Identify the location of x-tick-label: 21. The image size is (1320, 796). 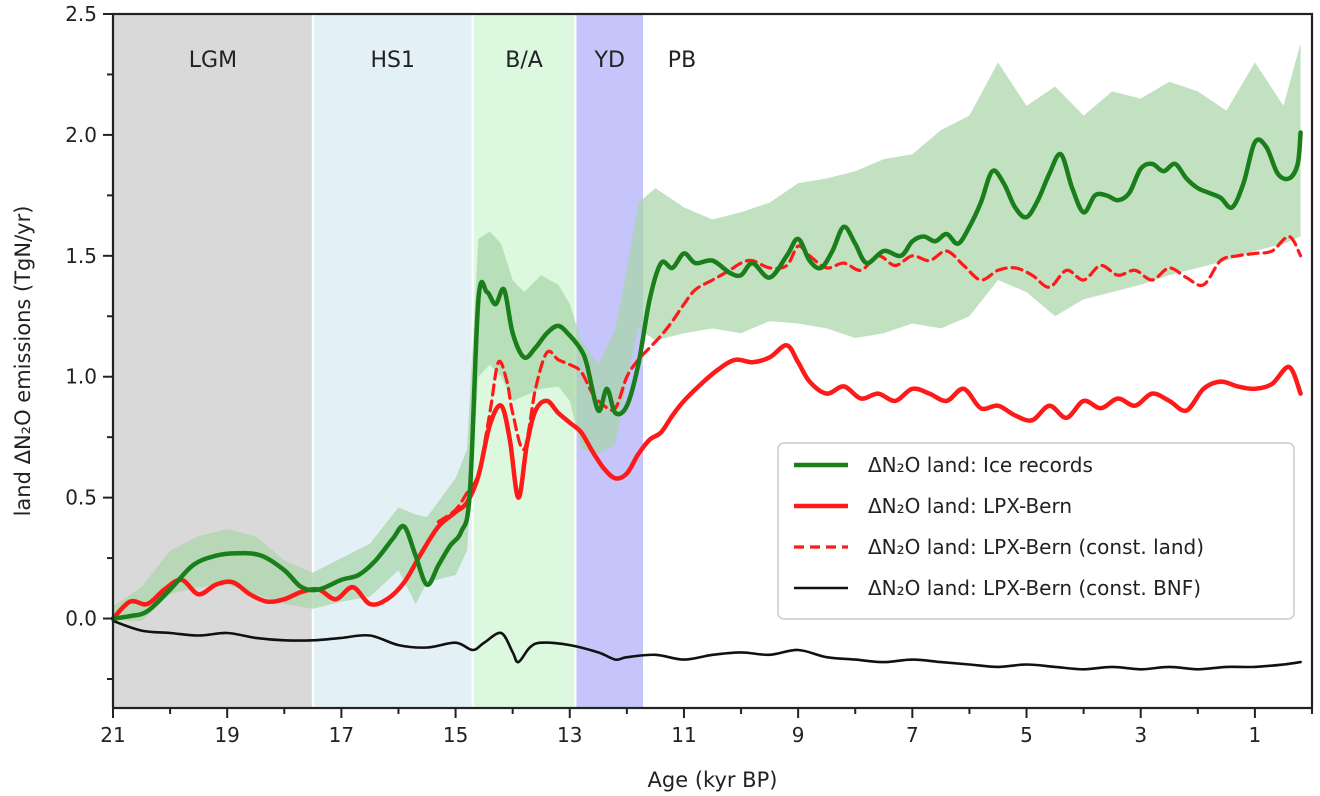
(112, 735).